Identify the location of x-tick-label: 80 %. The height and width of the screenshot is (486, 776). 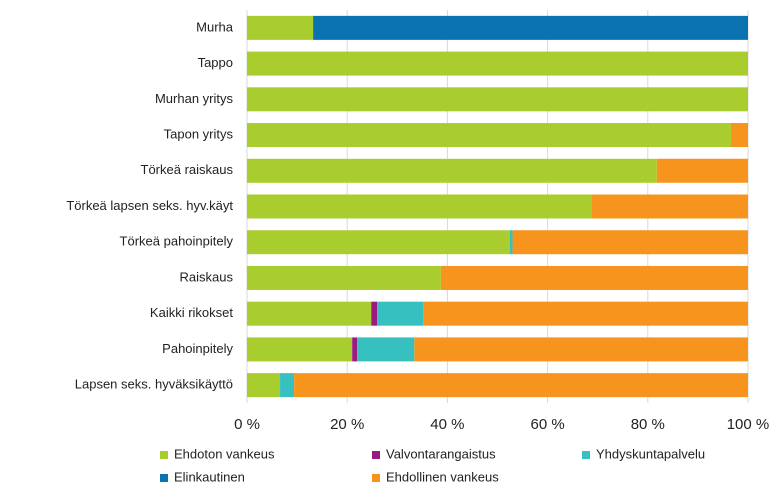
(648, 424).